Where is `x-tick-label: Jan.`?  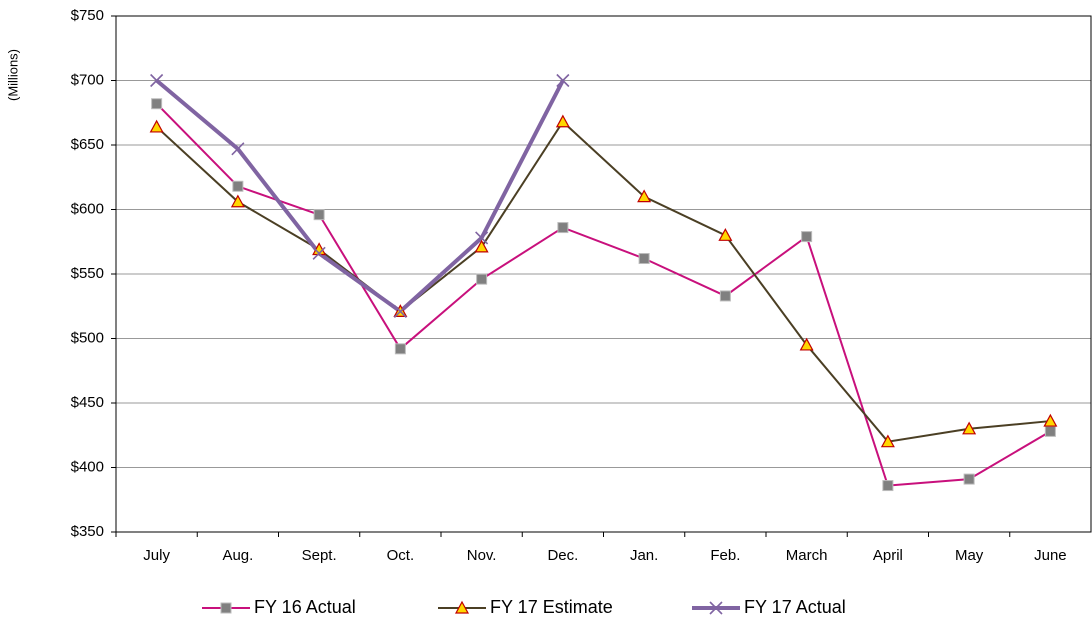 x-tick-label: Jan. is located at coordinates (644, 555).